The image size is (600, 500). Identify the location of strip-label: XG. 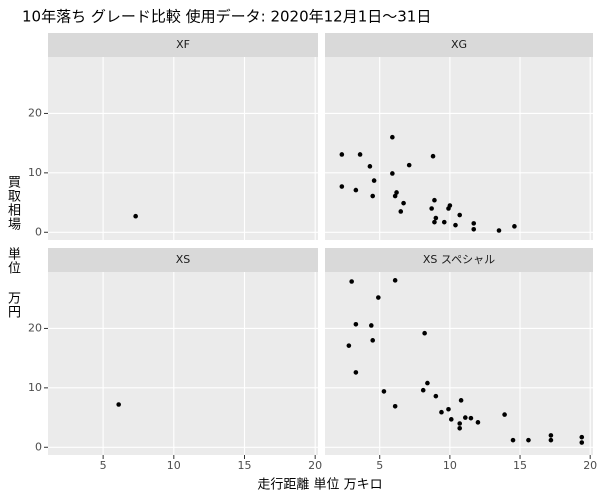
(459, 44).